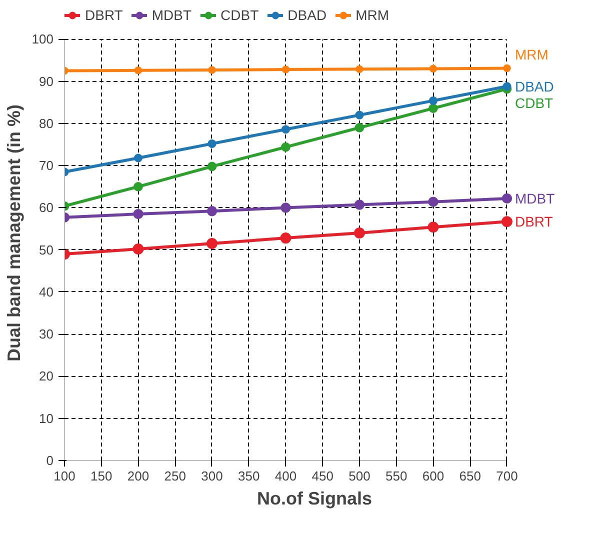  I want to click on x-tick-label: 350, so click(249, 476).